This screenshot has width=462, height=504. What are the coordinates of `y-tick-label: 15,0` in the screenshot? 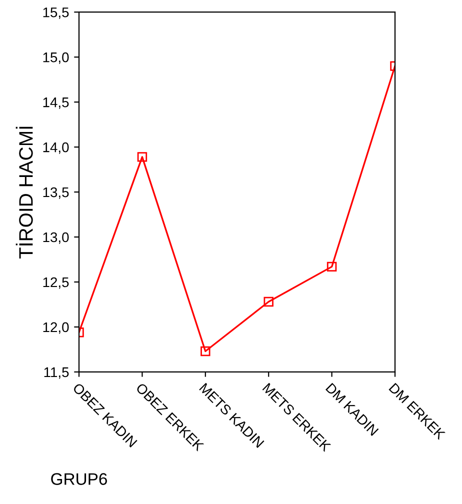 It's located at (56, 58).